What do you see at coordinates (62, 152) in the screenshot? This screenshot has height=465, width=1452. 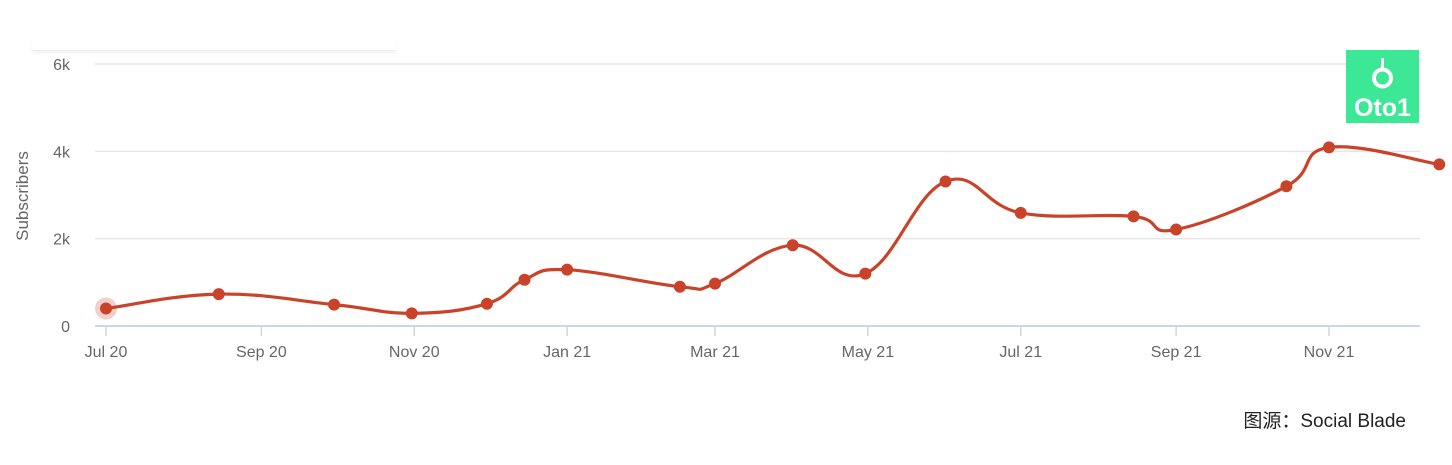 I see `y-tick-label: 4k` at bounding box center [62, 152].